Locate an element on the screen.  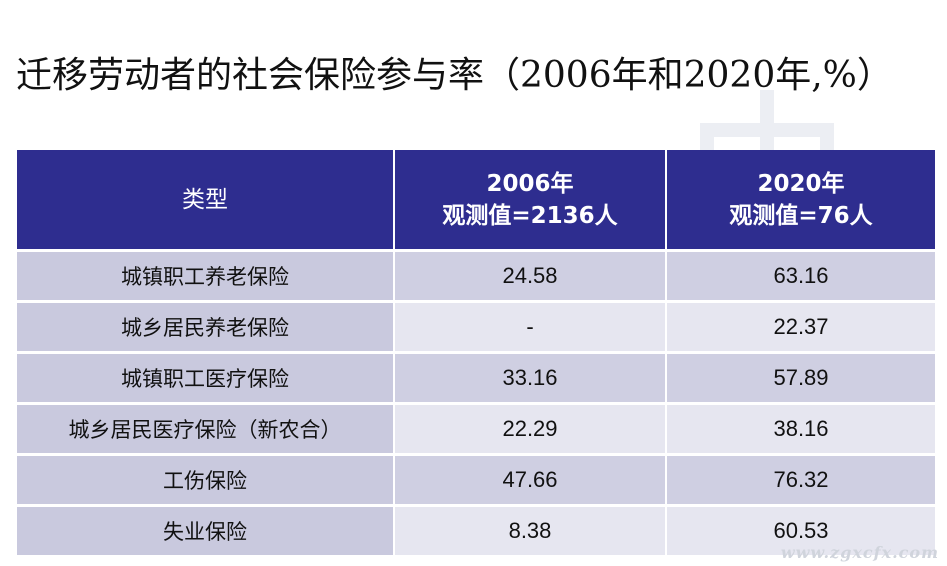
table-row: 失业保险 8.38 60.53 is located at coordinates (476, 531).